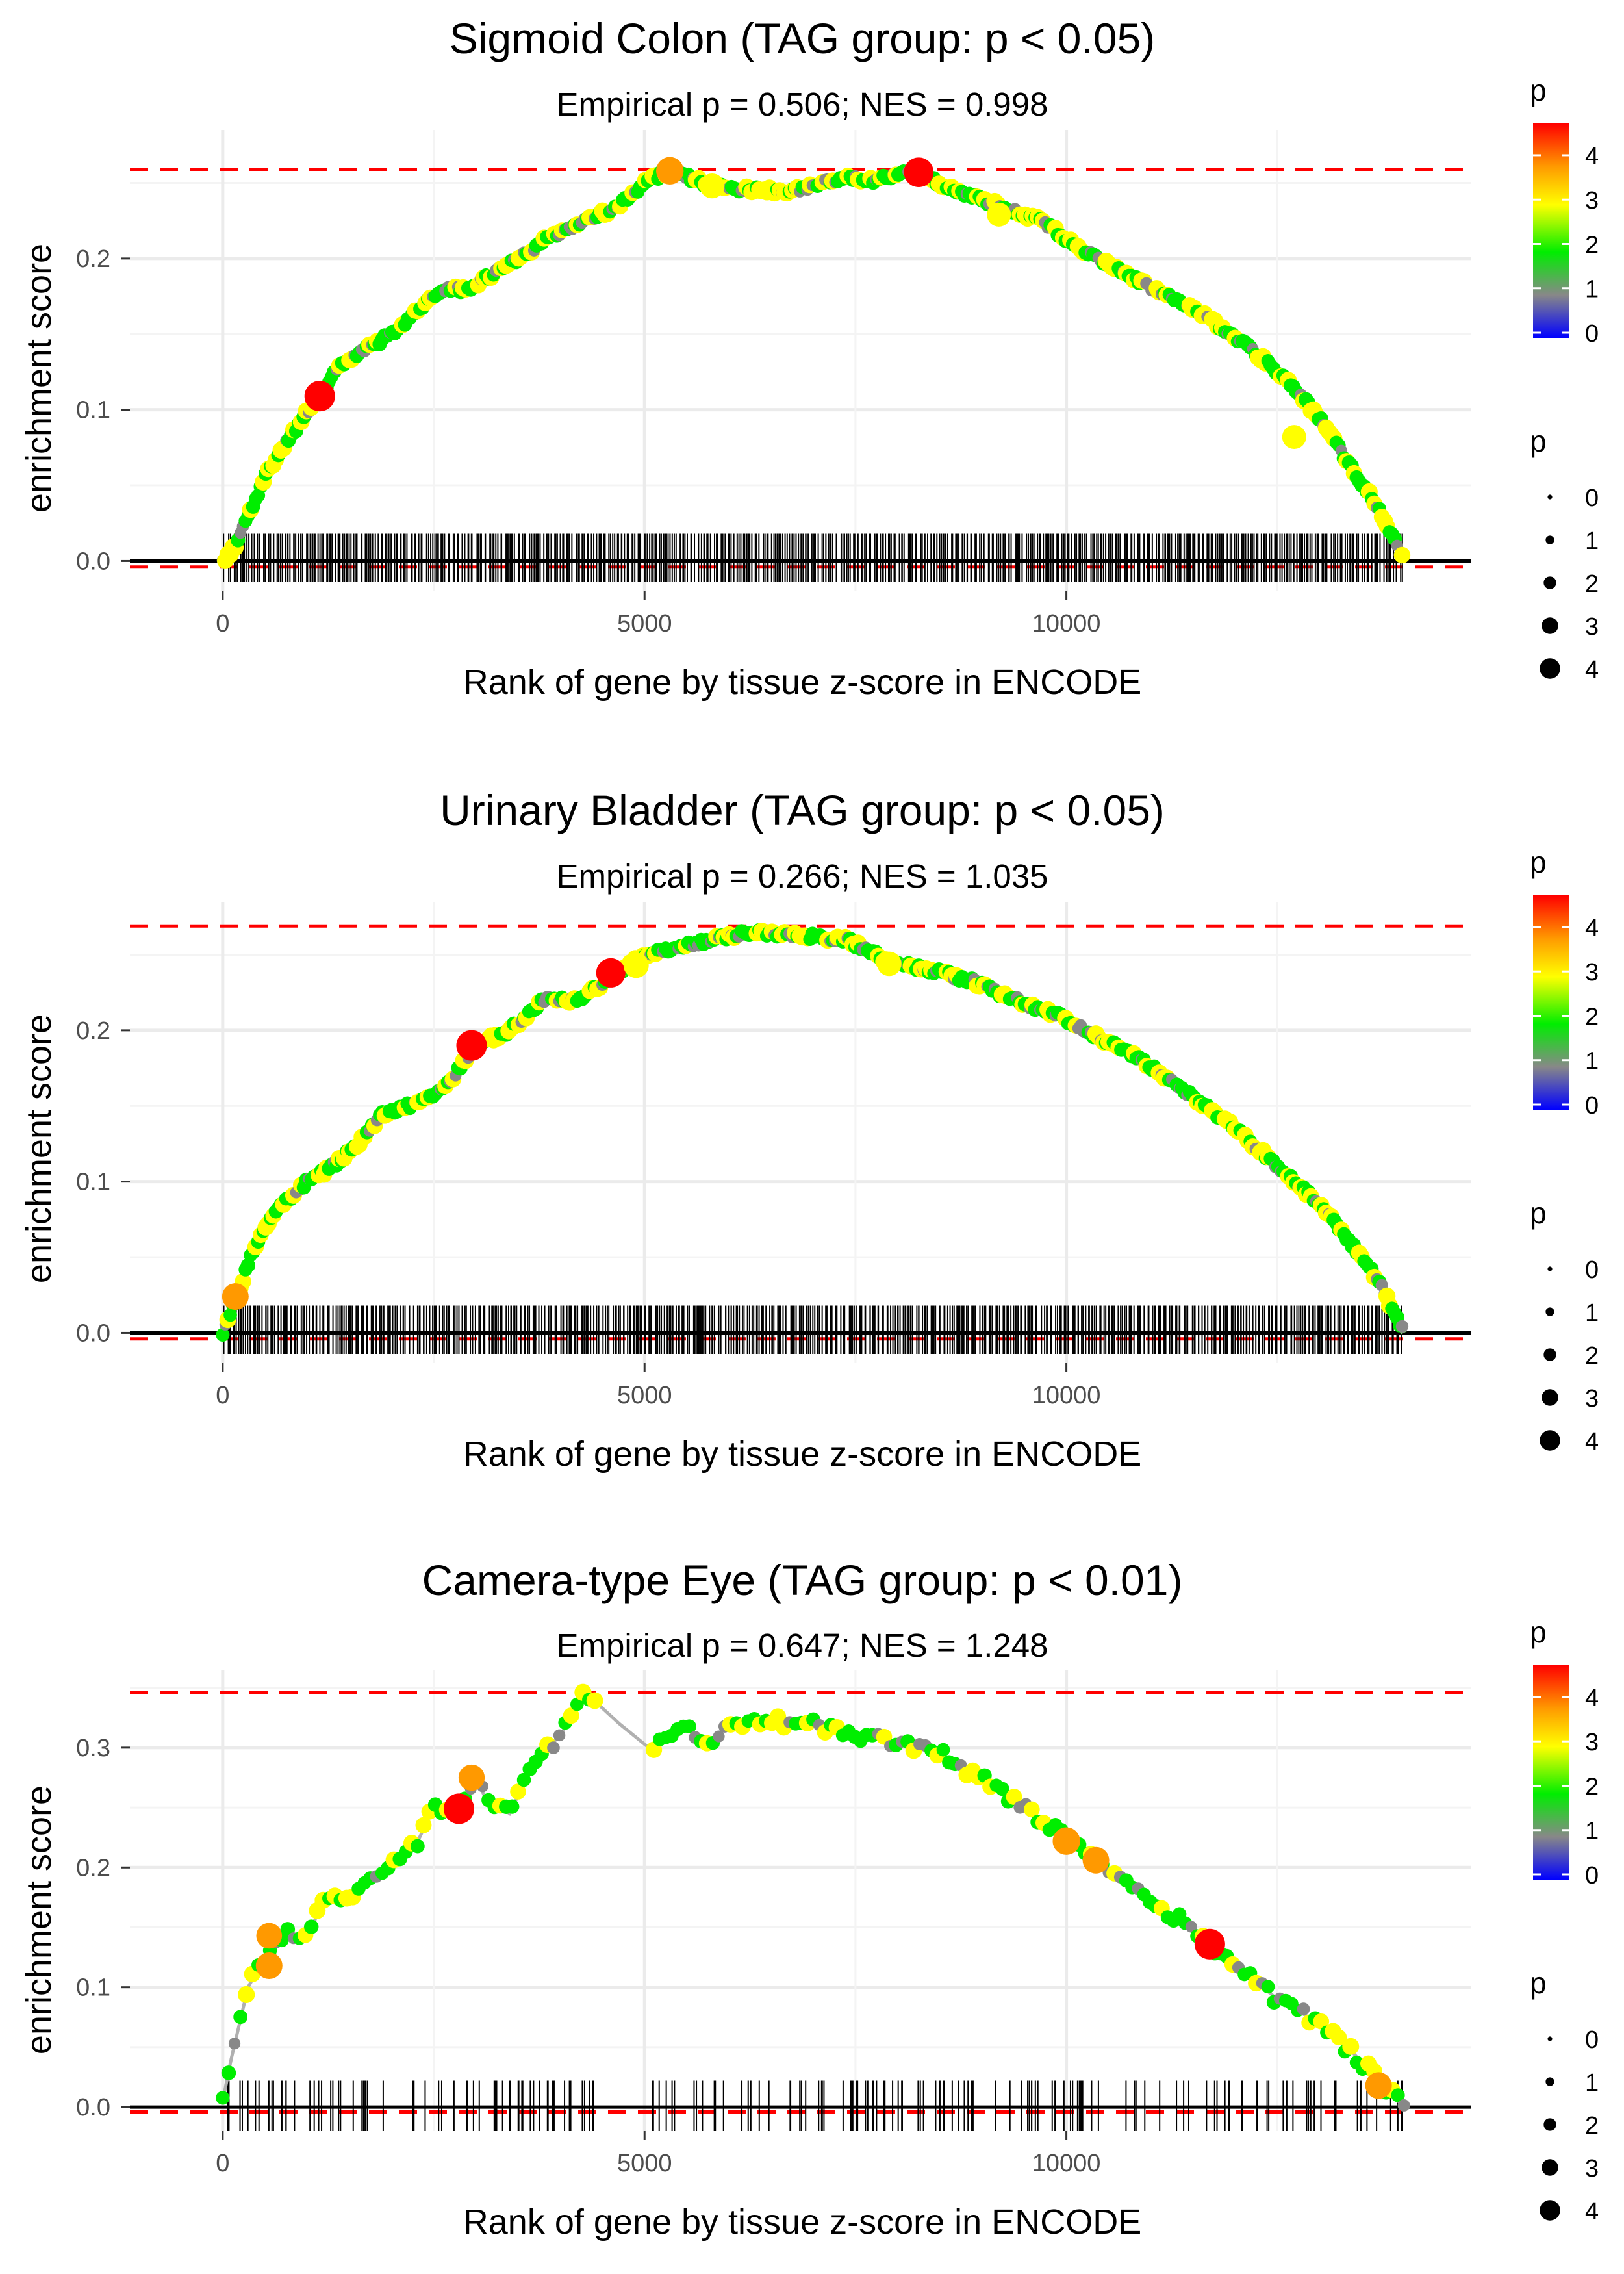 This screenshot has width=1624, height=2274. I want to click on x-tick-label: 5000, so click(644, 623).